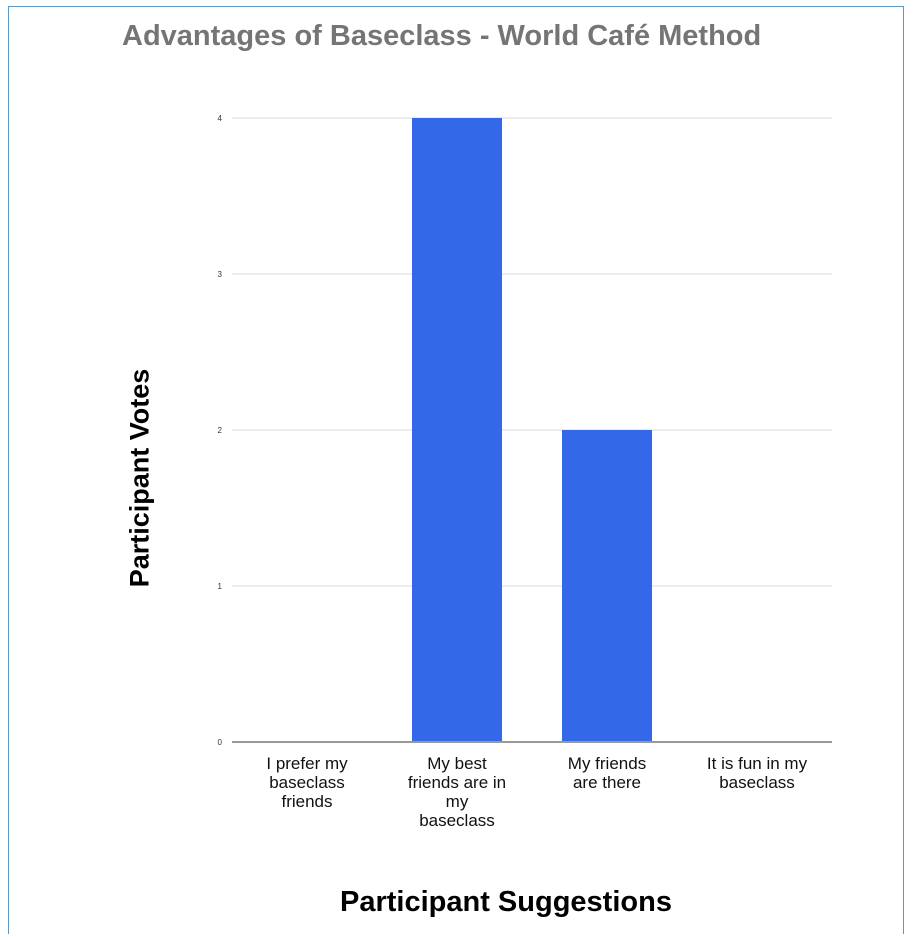 The image size is (914, 937). I want to click on y-tick-label: 4, so click(220, 118).